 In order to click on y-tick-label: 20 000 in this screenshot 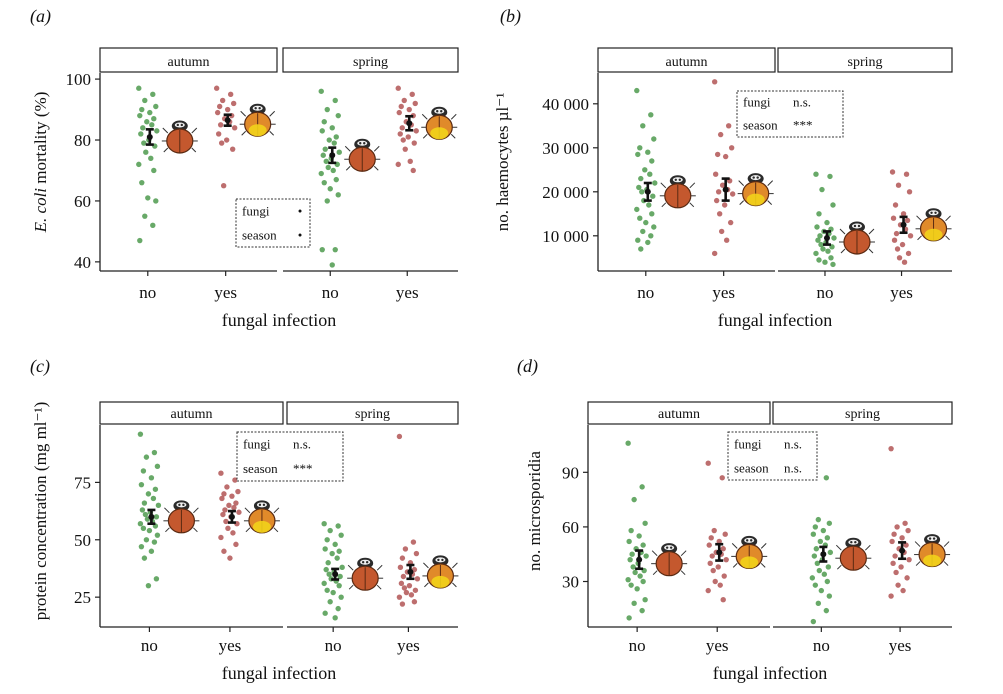, I will do `click(565, 192)`.